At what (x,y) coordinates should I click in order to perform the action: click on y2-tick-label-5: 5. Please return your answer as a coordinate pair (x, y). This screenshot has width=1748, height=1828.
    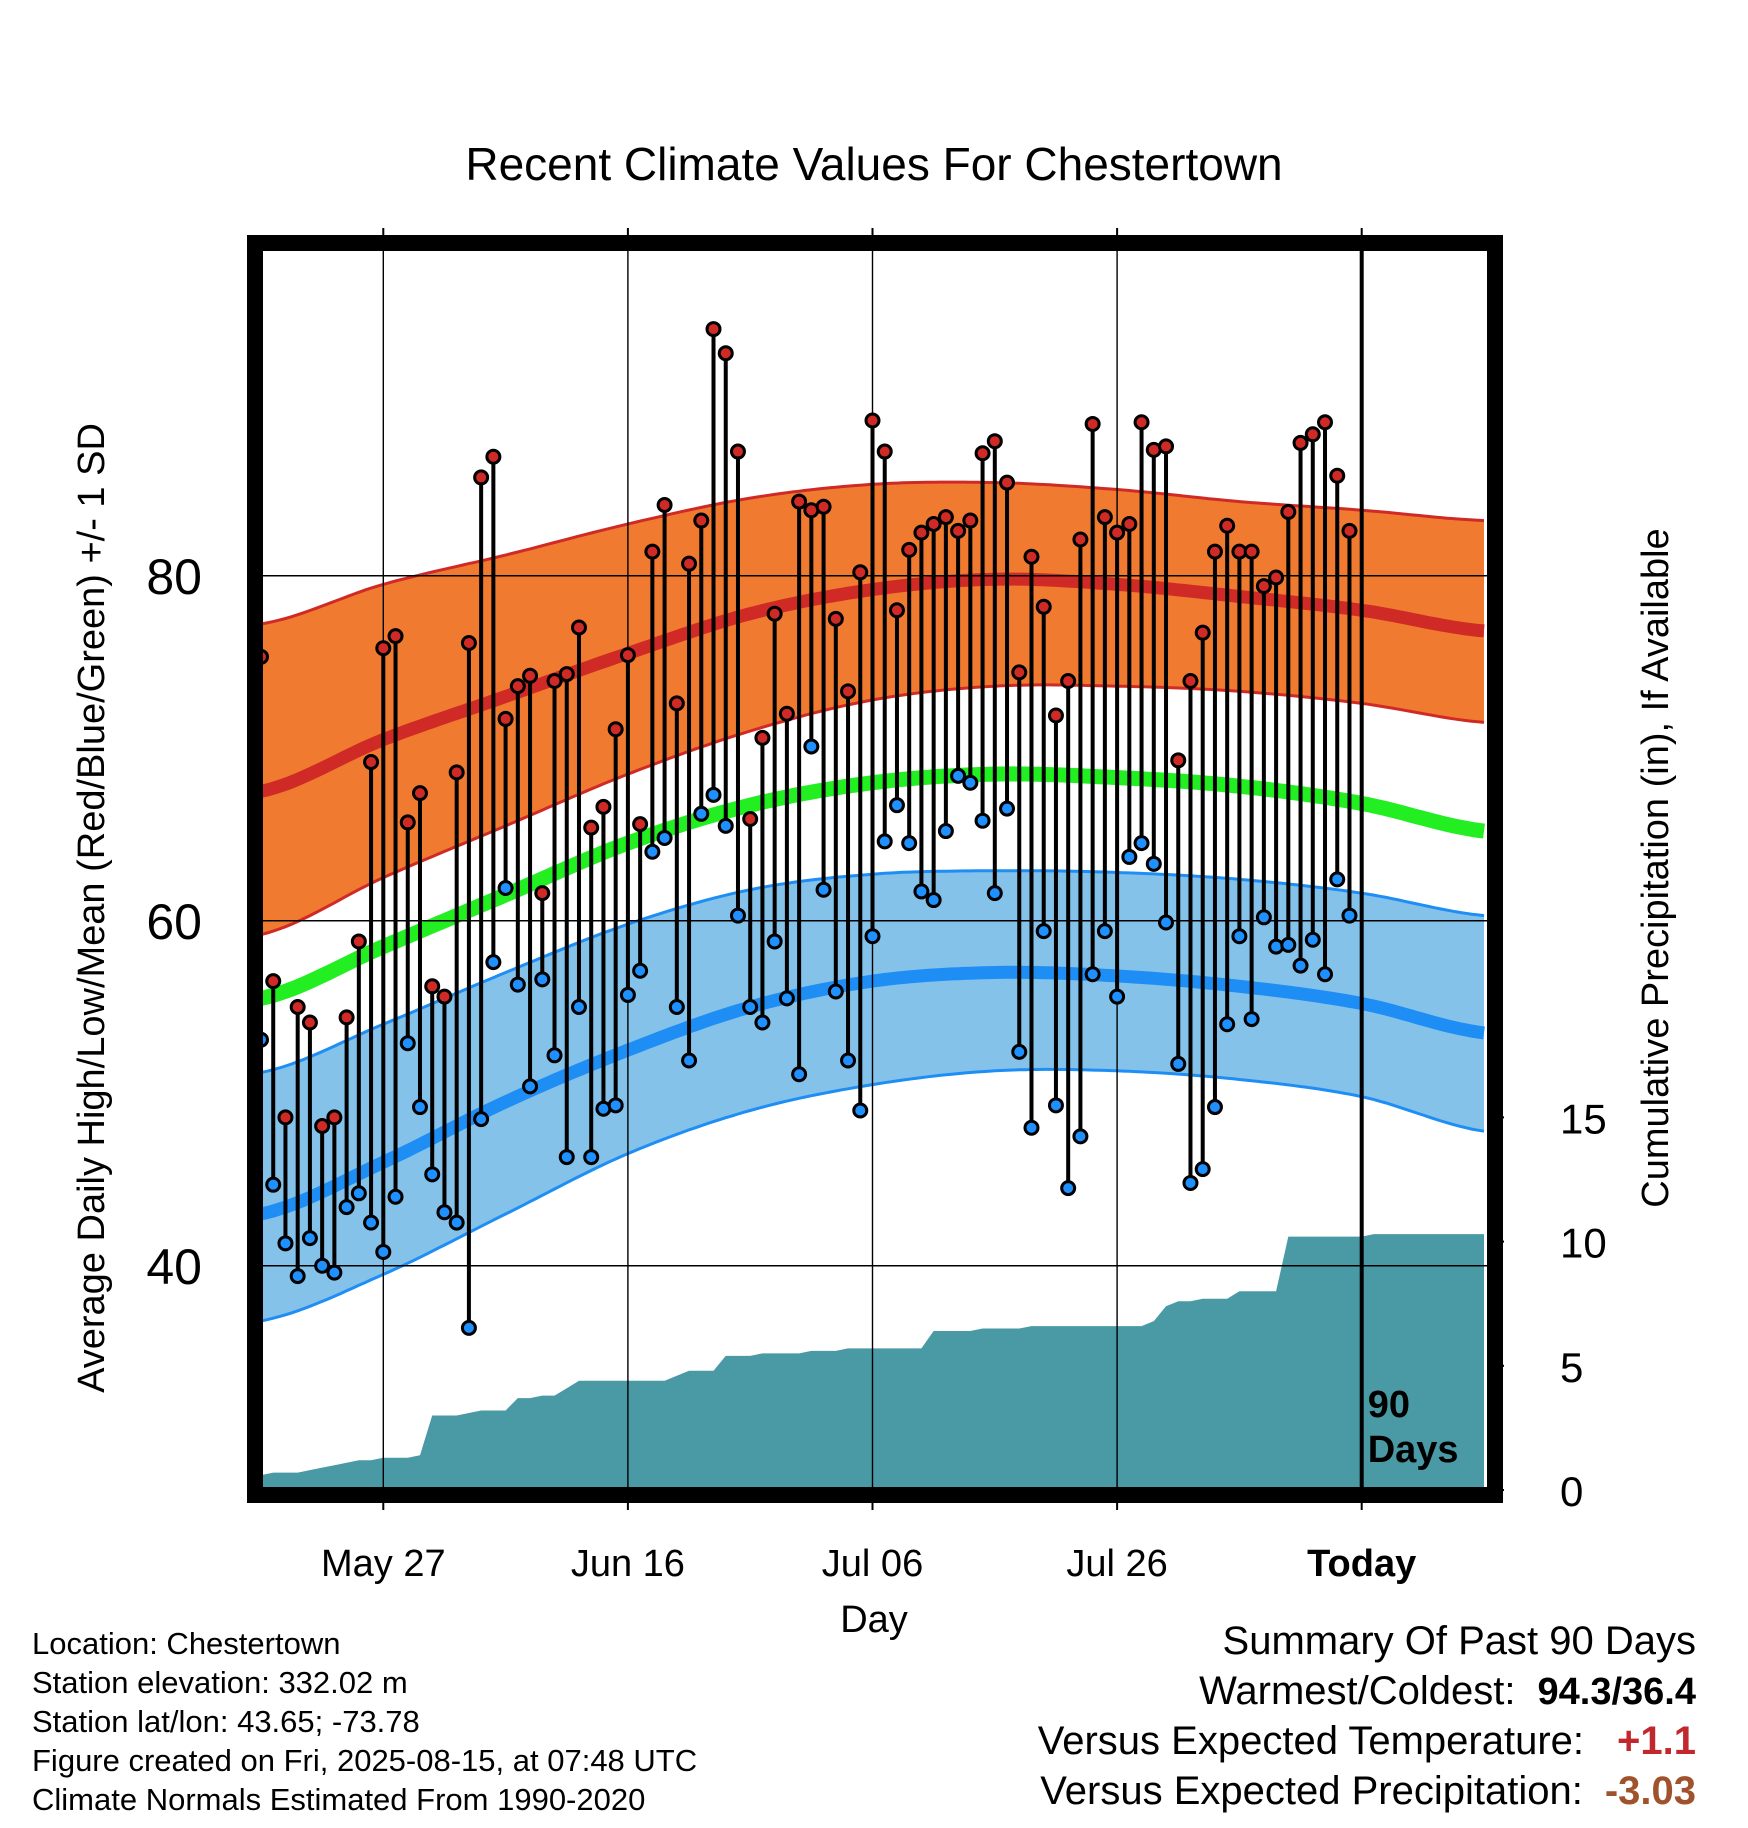
    Looking at the image, I should click on (1571, 1367).